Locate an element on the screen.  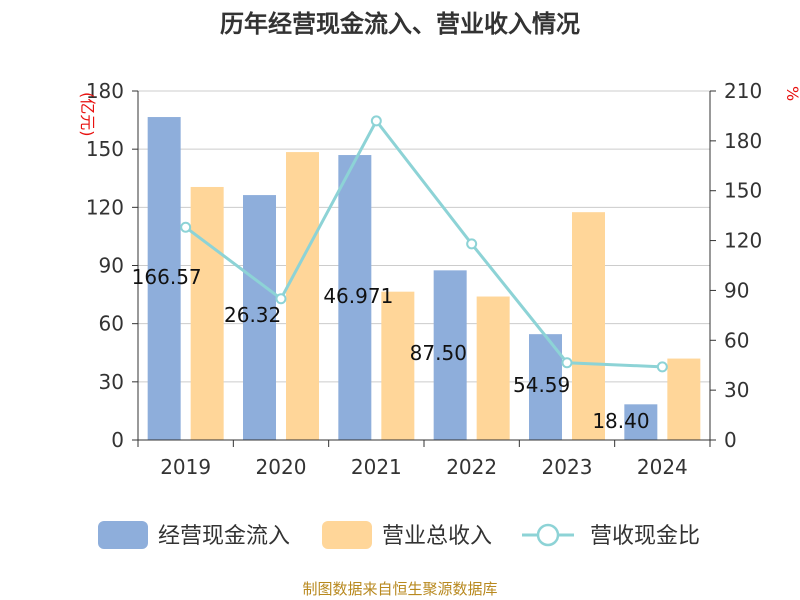
x-tick-label: 2021 is located at coordinates (376, 467).